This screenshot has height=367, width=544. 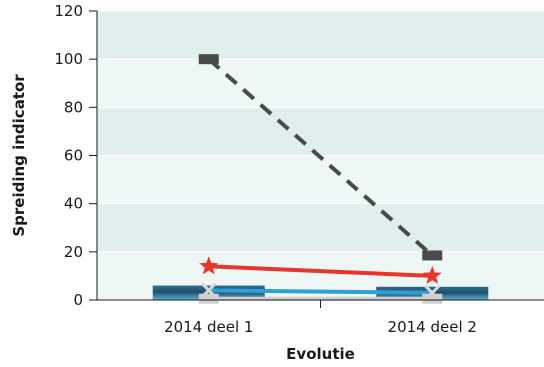 I want to click on y-tick-label: 20, so click(x=73, y=252).